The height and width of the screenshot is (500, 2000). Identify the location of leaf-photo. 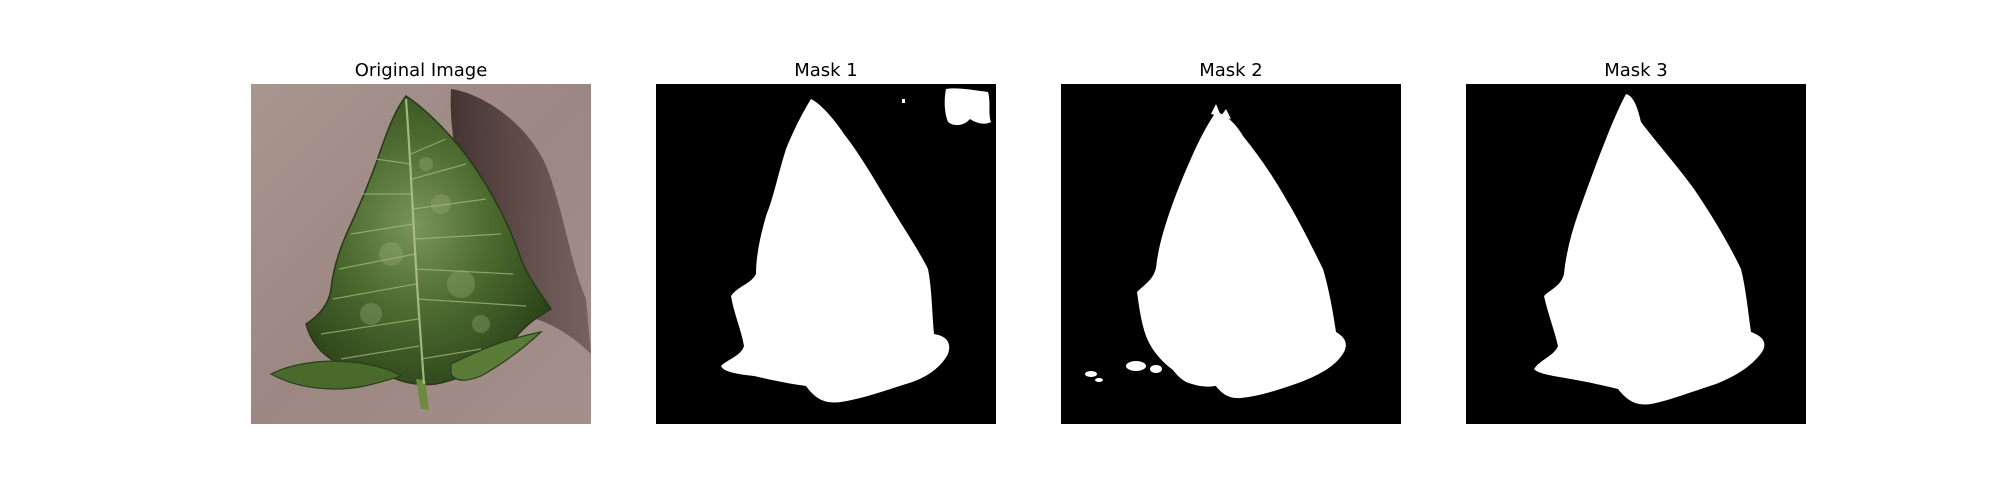
(421, 254).